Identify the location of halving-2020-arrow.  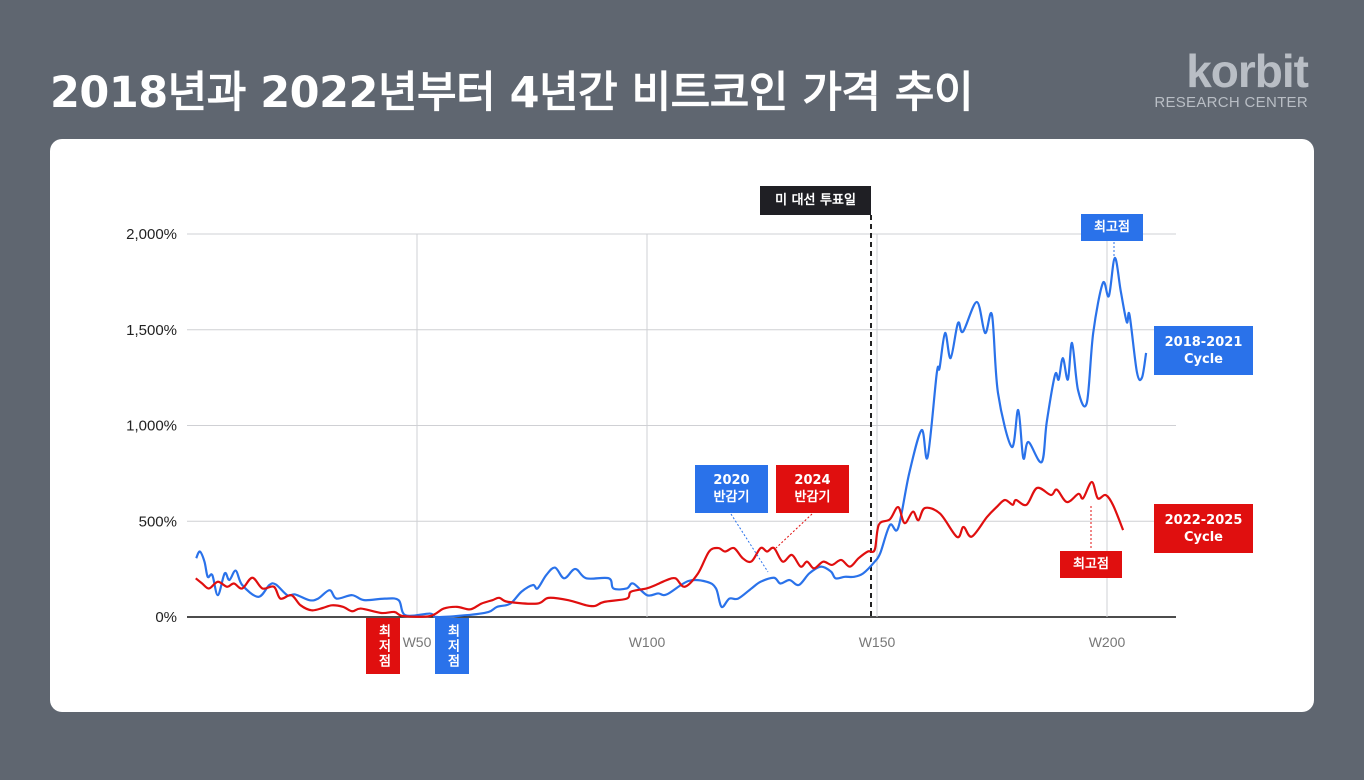
(749, 543).